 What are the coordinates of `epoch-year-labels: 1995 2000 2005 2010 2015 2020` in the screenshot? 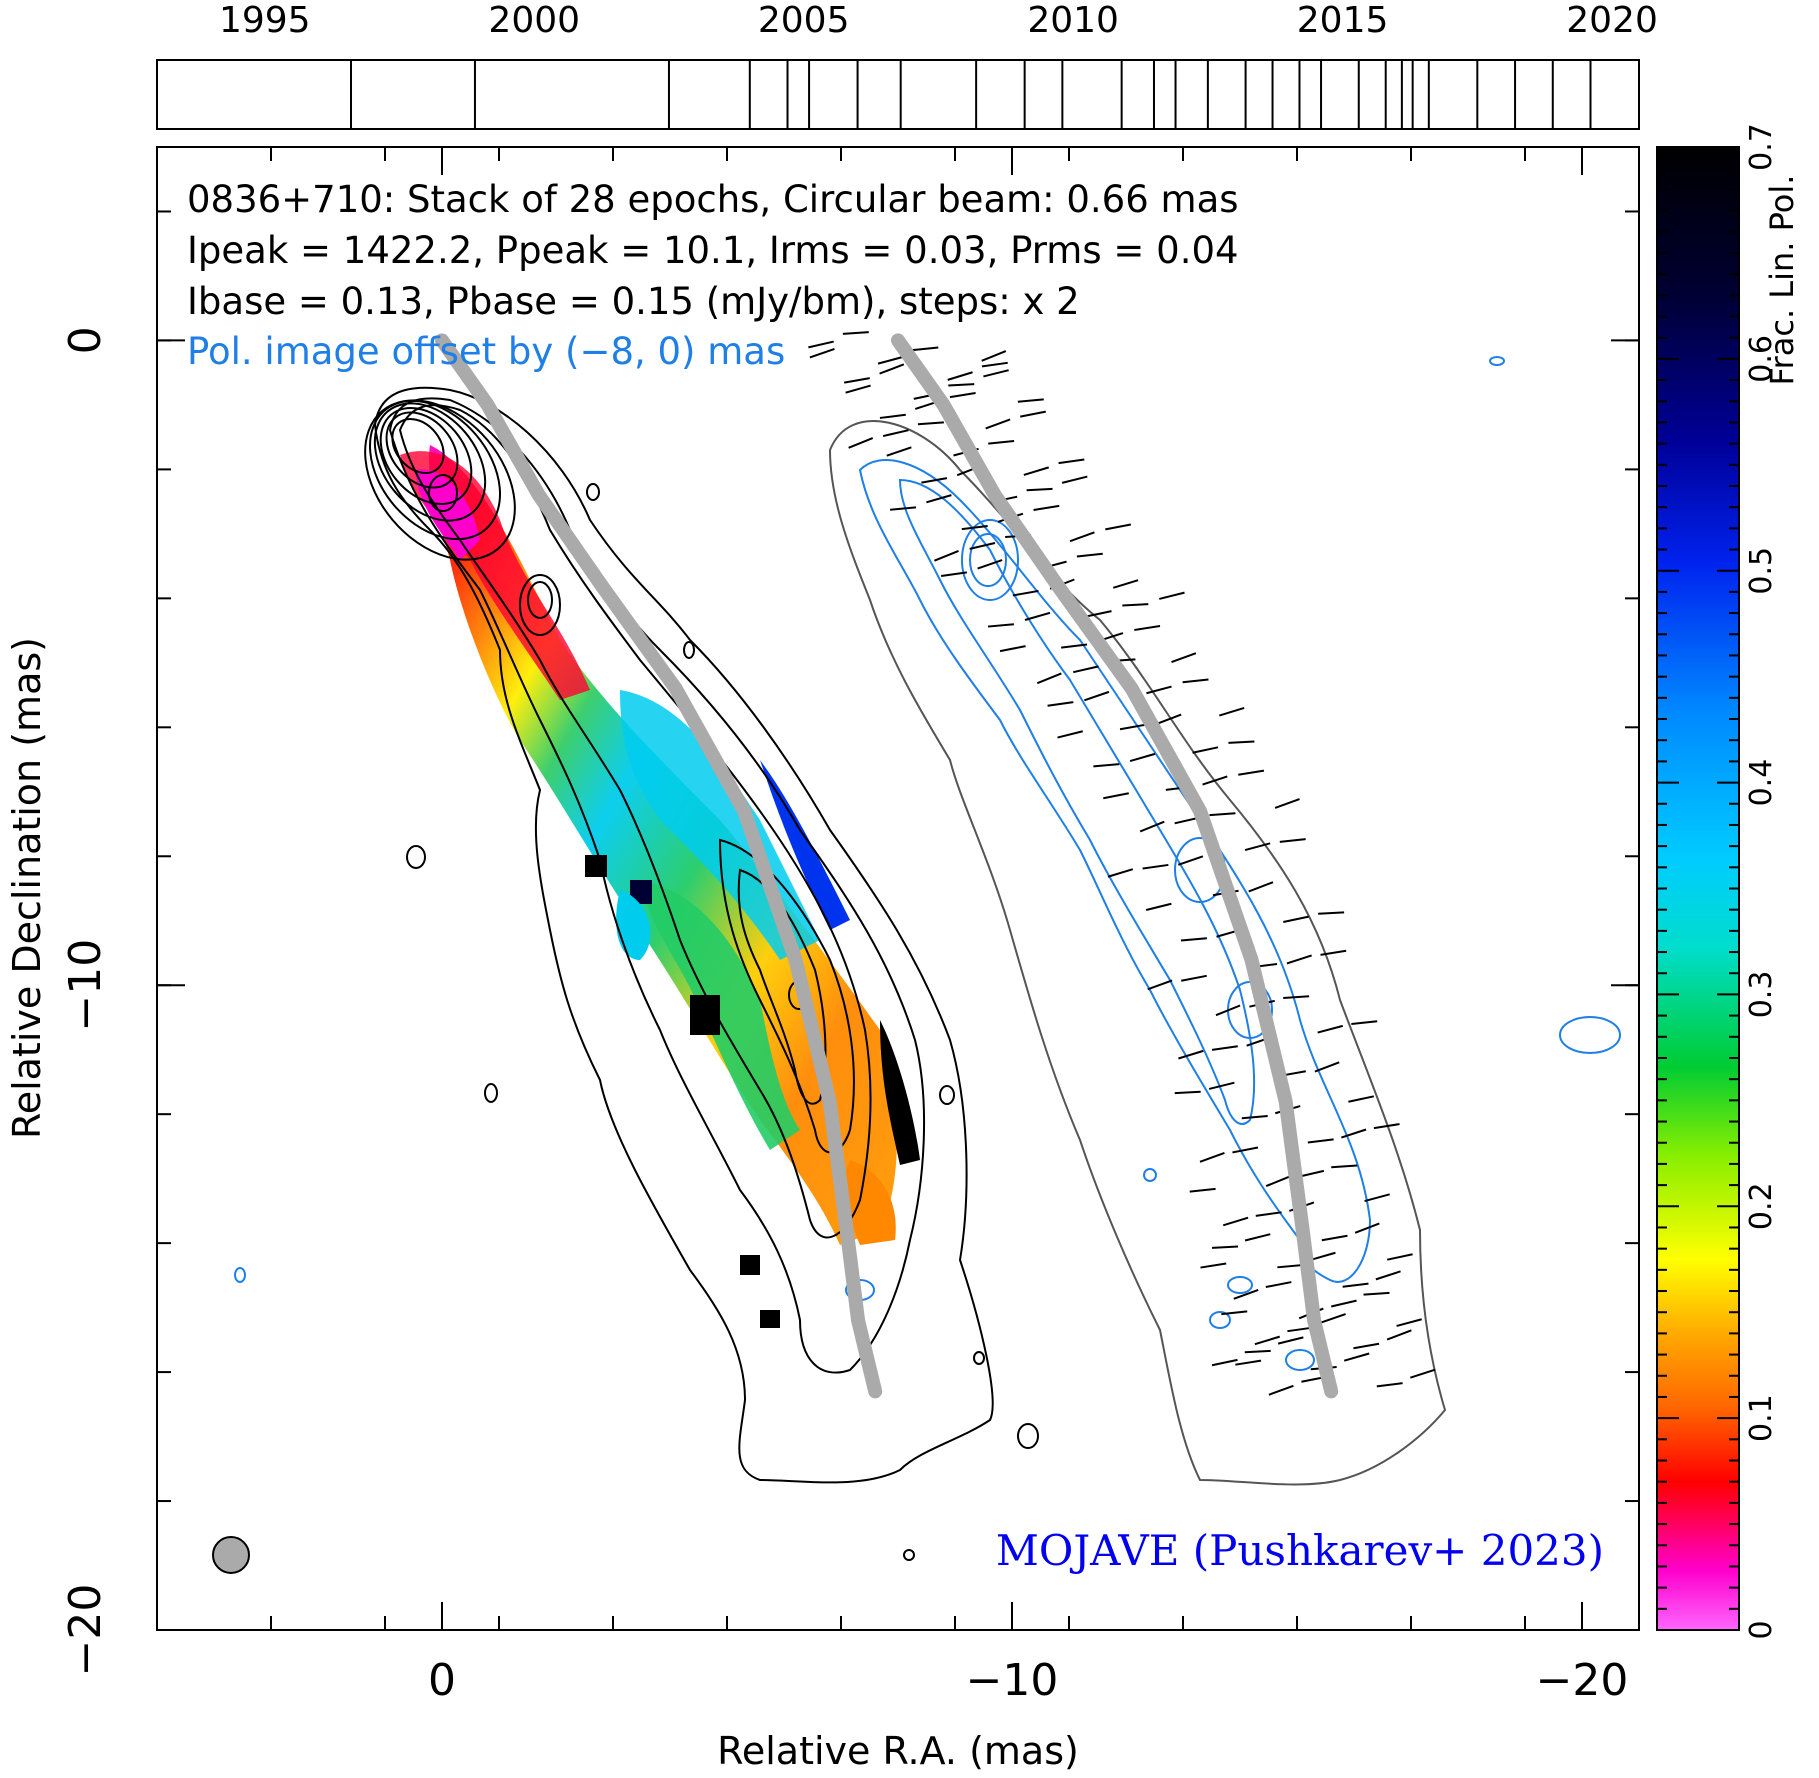 It's located at (938, 20).